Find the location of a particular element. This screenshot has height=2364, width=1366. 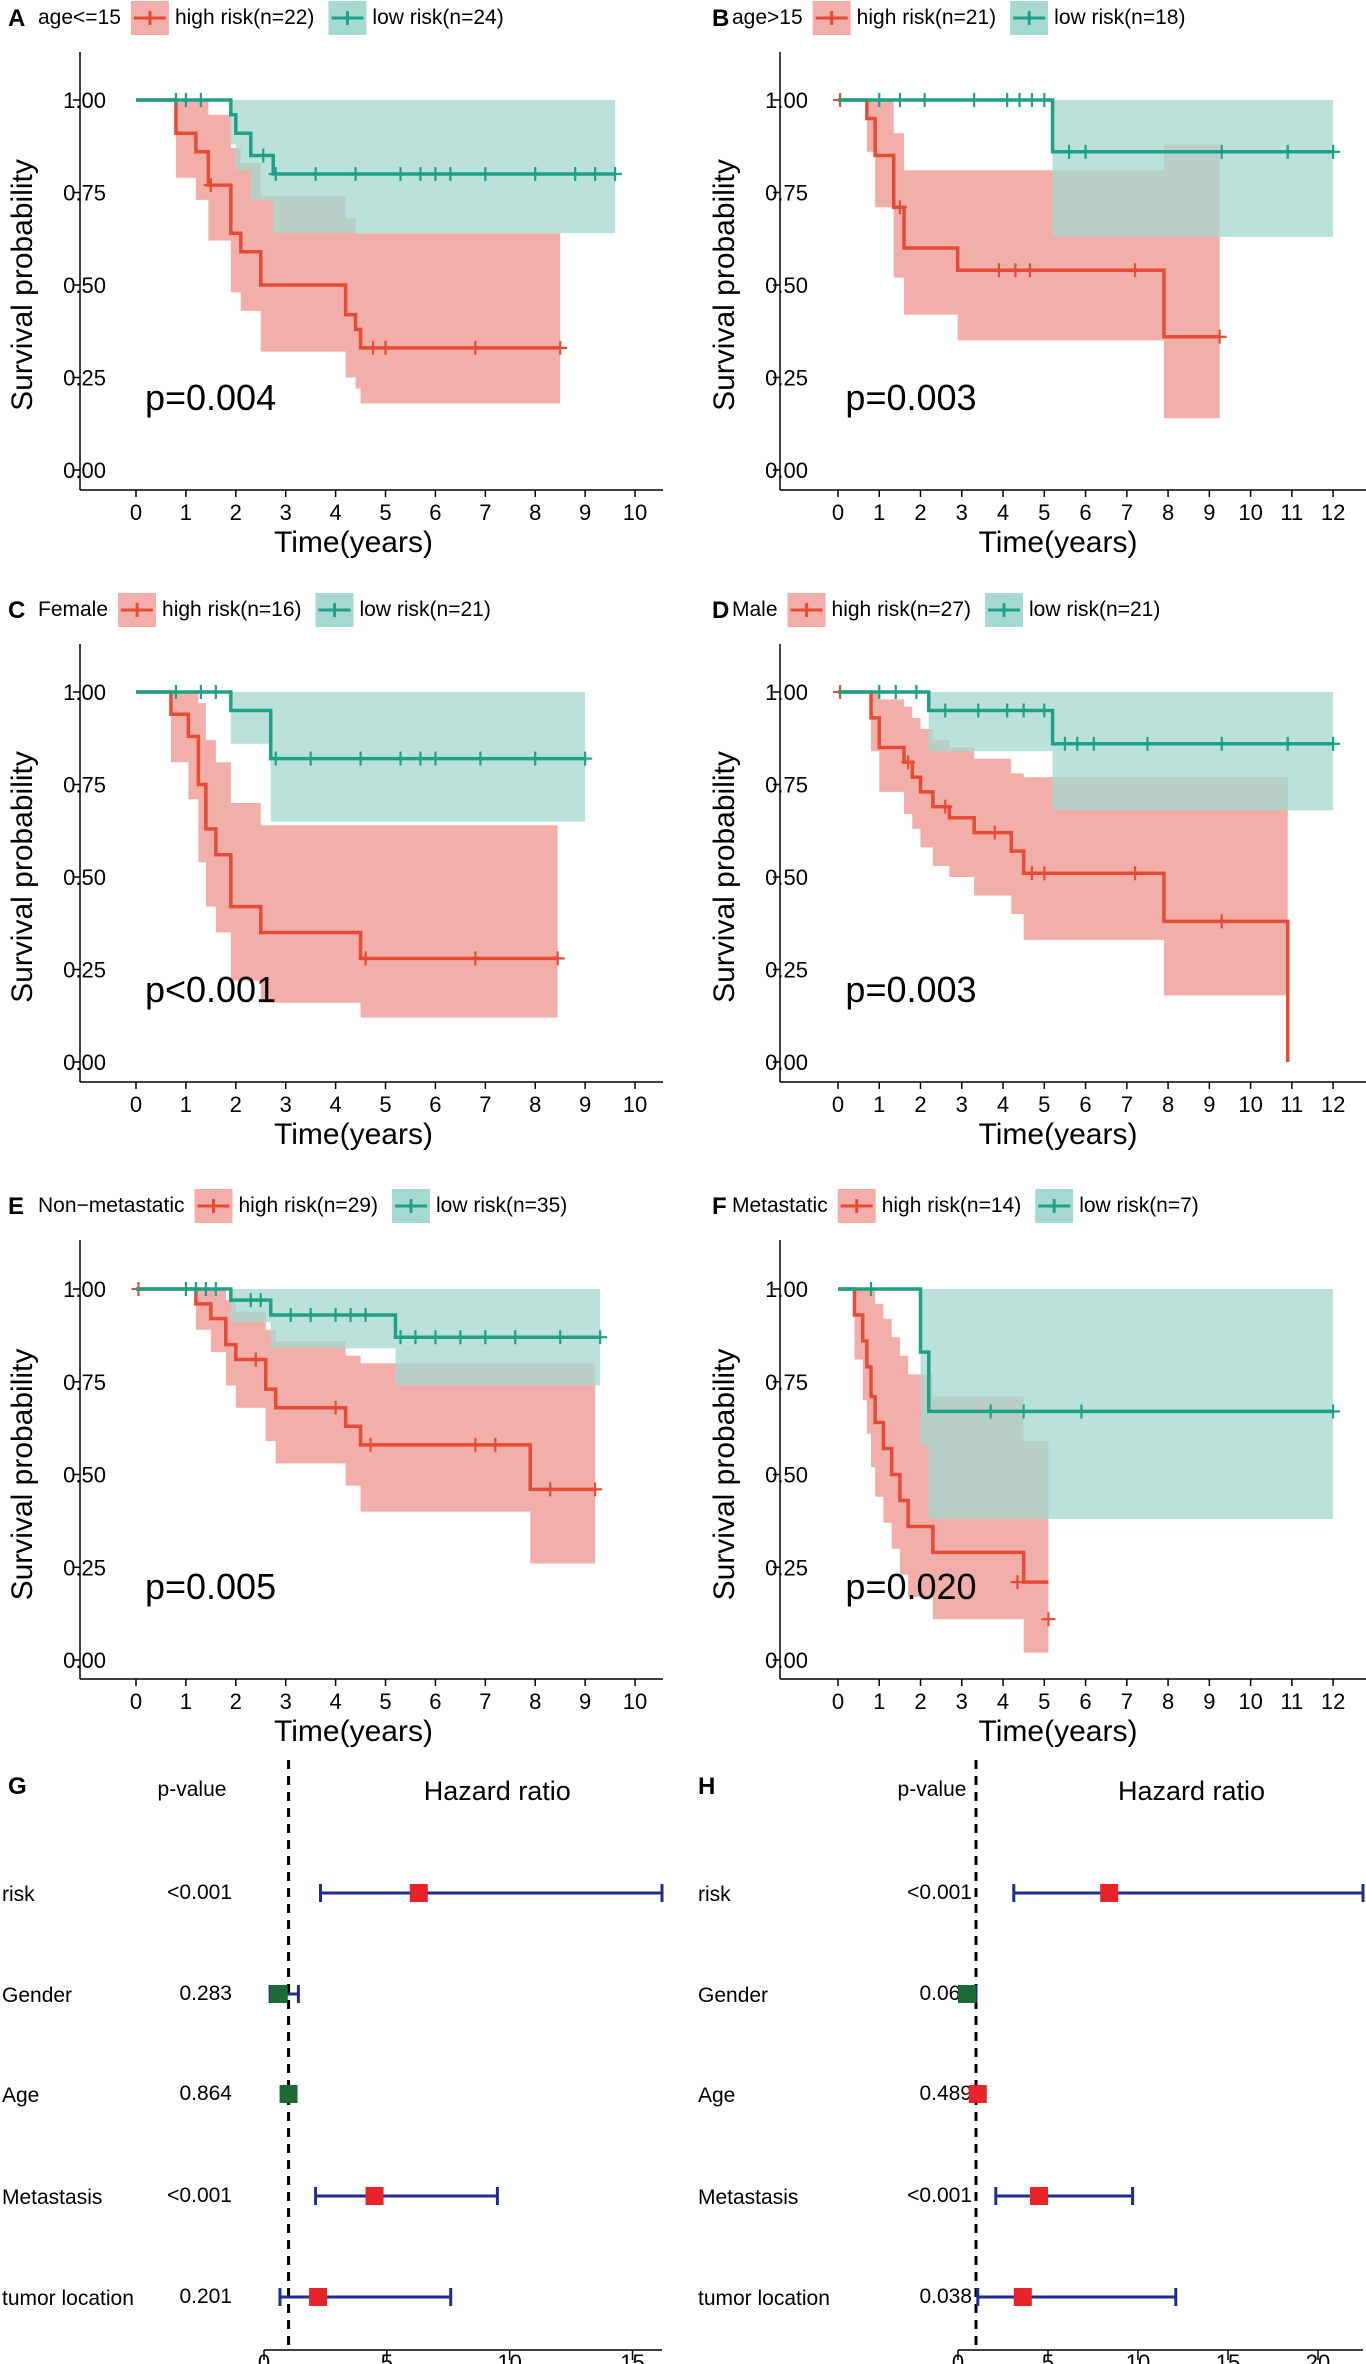

x-tick-label: 15 is located at coordinates (632, 2357).